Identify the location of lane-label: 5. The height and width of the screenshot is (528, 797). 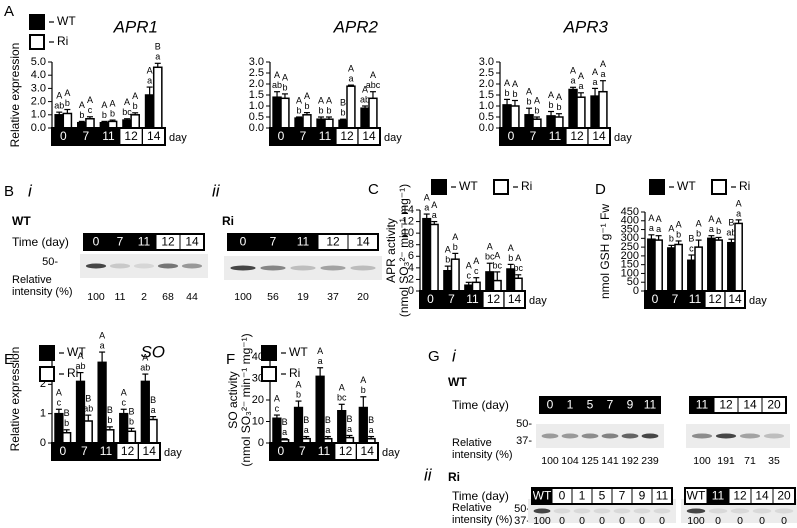
(602, 496).